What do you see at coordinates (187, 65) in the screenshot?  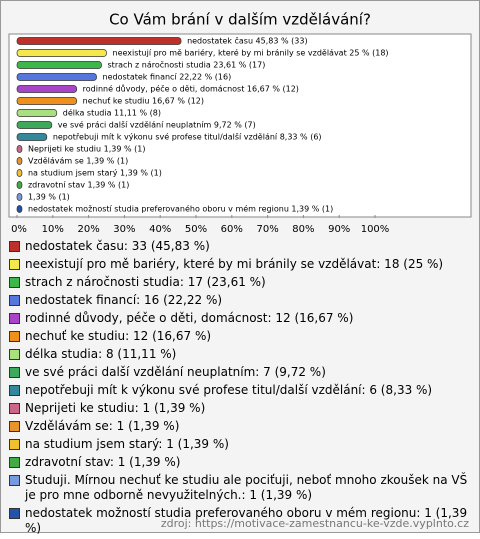 I see `bar-label: strach z náročnosti studia 23,61 % (17)` at bounding box center [187, 65].